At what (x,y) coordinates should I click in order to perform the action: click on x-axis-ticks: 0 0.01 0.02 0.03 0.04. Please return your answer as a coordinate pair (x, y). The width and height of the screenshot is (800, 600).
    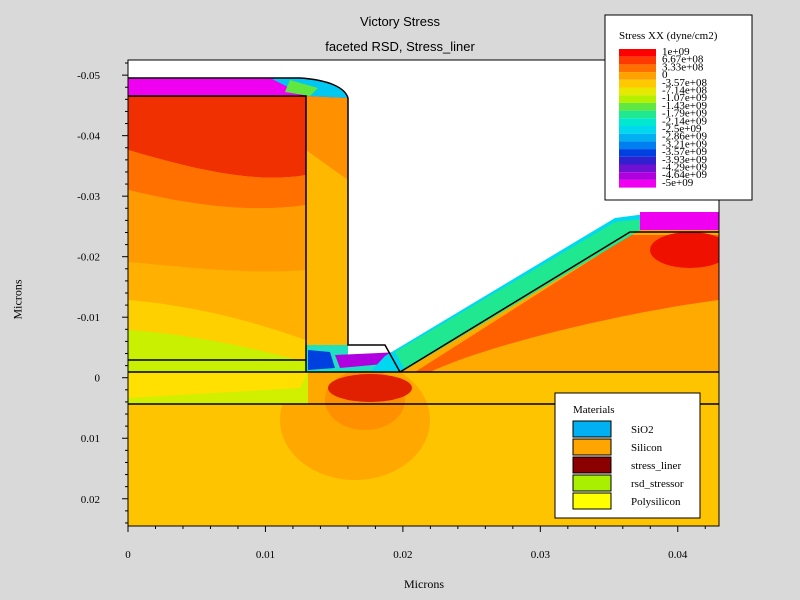
    Looking at the image, I should click on (415, 543).